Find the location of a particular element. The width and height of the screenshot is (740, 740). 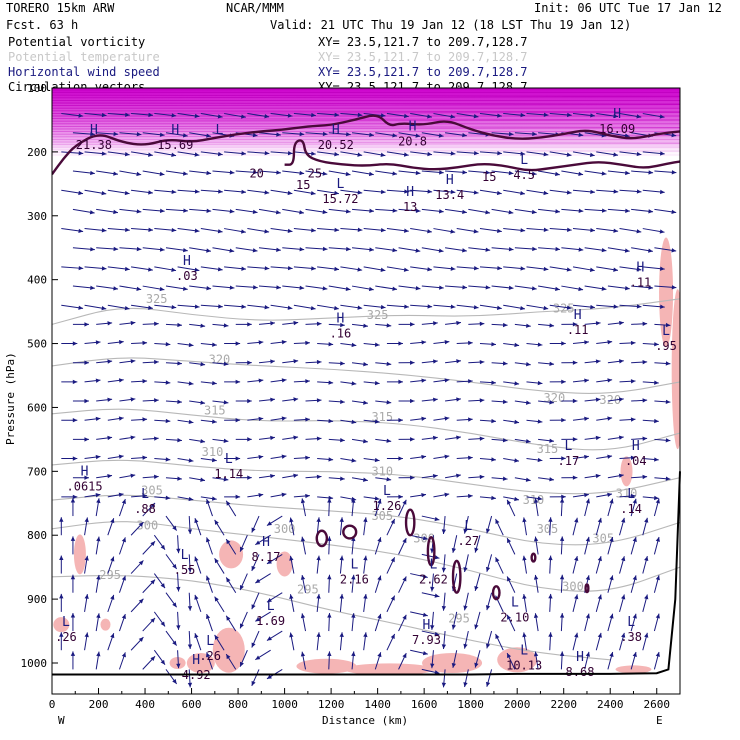

extremum-value: 2.16 is located at coordinates (354, 579).